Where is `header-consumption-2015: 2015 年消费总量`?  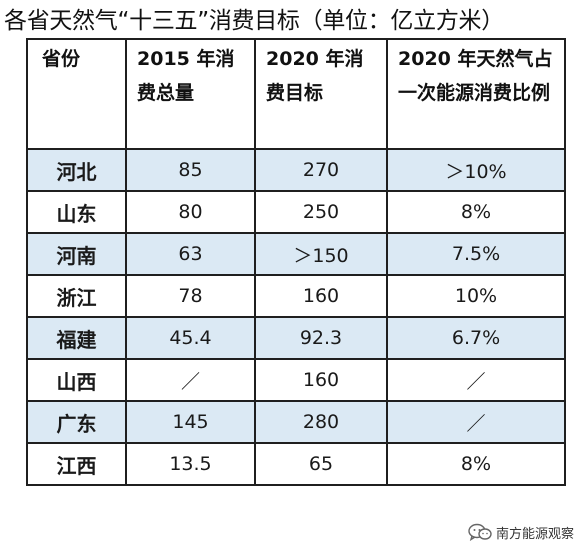
header-consumption-2015: 2015 年消费总量 is located at coordinates (190, 94).